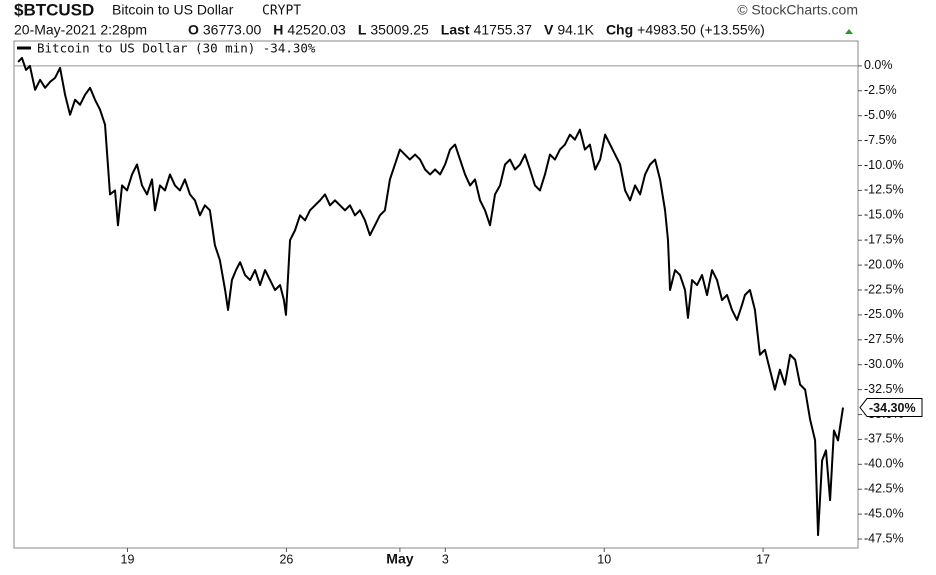 This screenshot has height=575, width=936. What do you see at coordinates (604, 559) in the screenshot?
I see `x-tick-label: 10` at bounding box center [604, 559].